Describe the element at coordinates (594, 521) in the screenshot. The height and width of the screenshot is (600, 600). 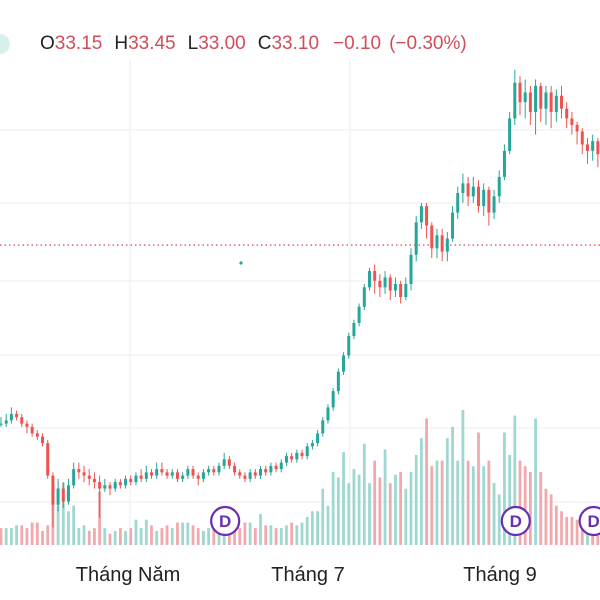
I see `dividend-marker-label: D` at that location.